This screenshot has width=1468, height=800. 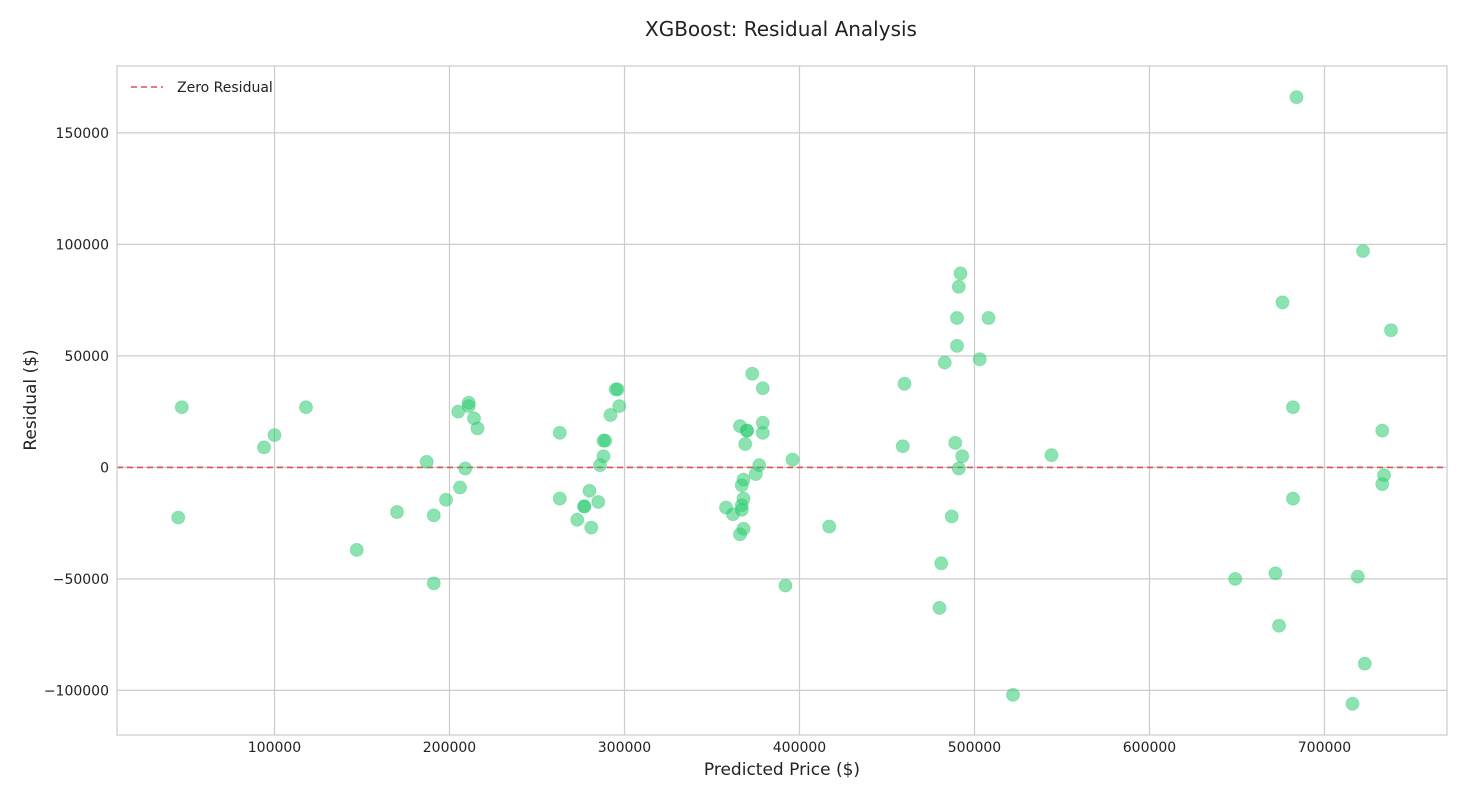 I want to click on legend: Zero Residual, so click(x=202, y=88).